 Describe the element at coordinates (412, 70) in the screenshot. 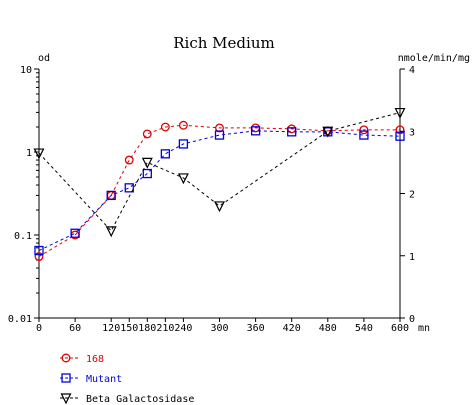

I see `y-right-tick-label: 4` at that location.